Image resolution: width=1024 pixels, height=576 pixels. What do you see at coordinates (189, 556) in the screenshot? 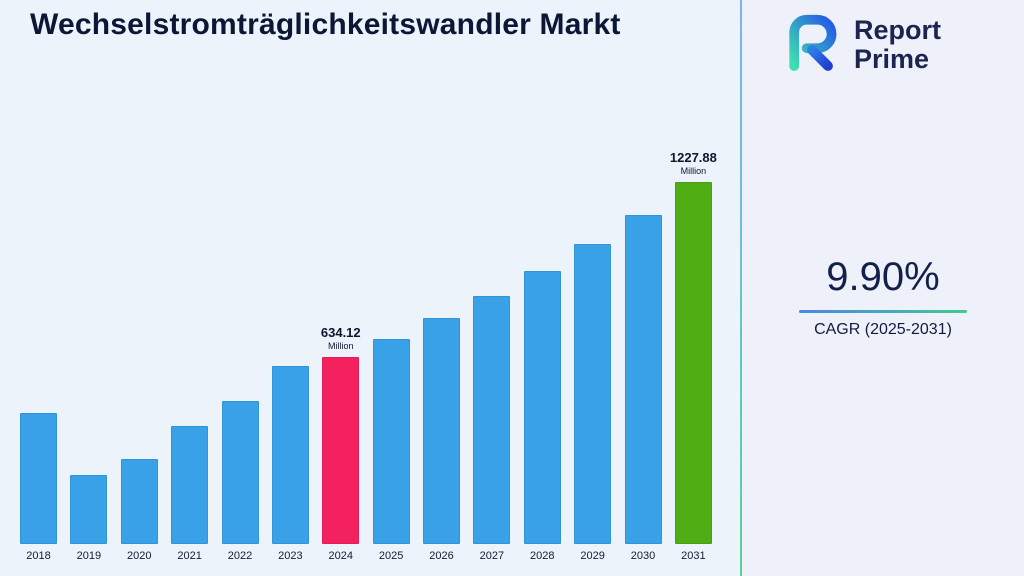
I see `x-tick-2021: 2021` at bounding box center [189, 556].